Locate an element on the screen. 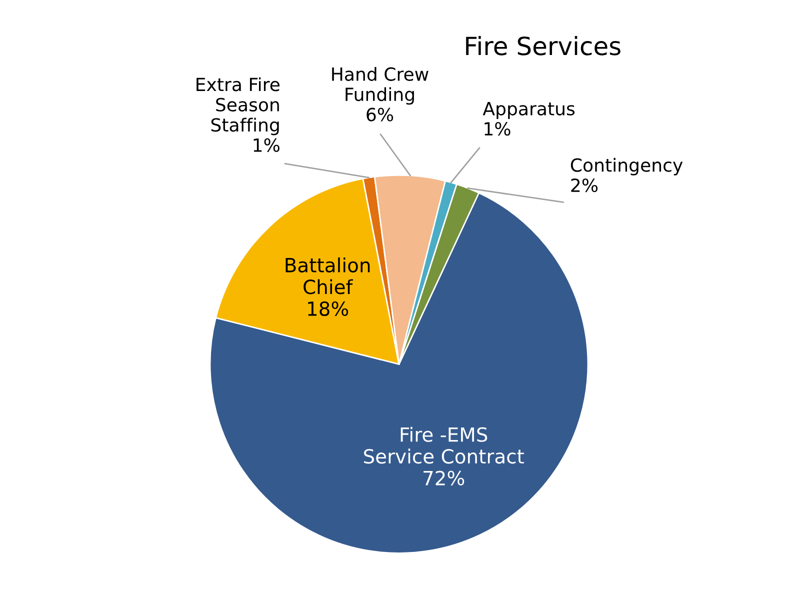  slice-label: Extra Fire Season Staffing is located at coordinates (238, 106).